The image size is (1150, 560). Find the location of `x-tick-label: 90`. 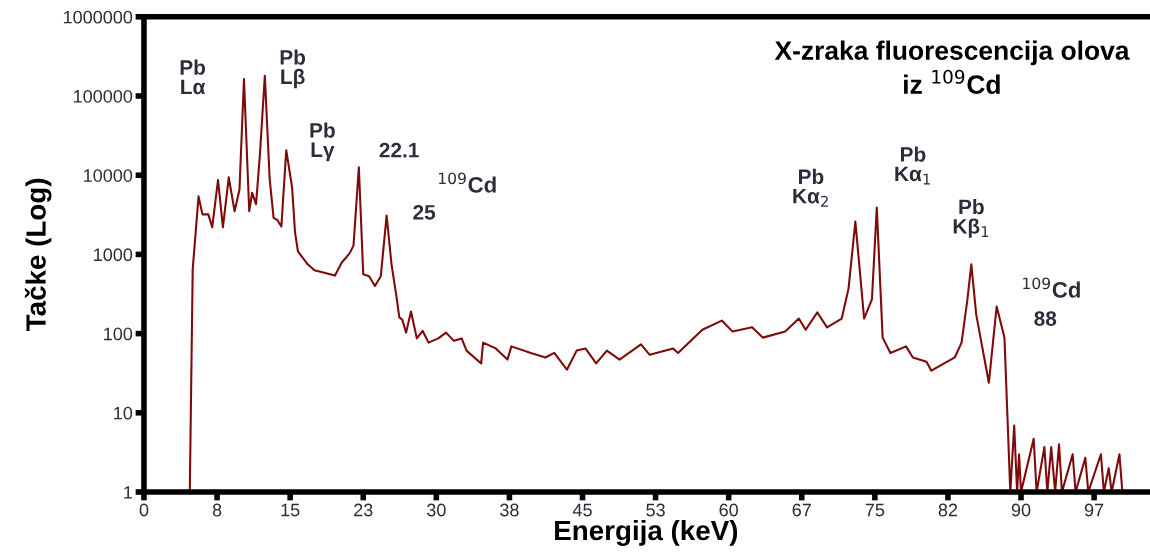

x-tick-label: 90 is located at coordinates (1021, 510).